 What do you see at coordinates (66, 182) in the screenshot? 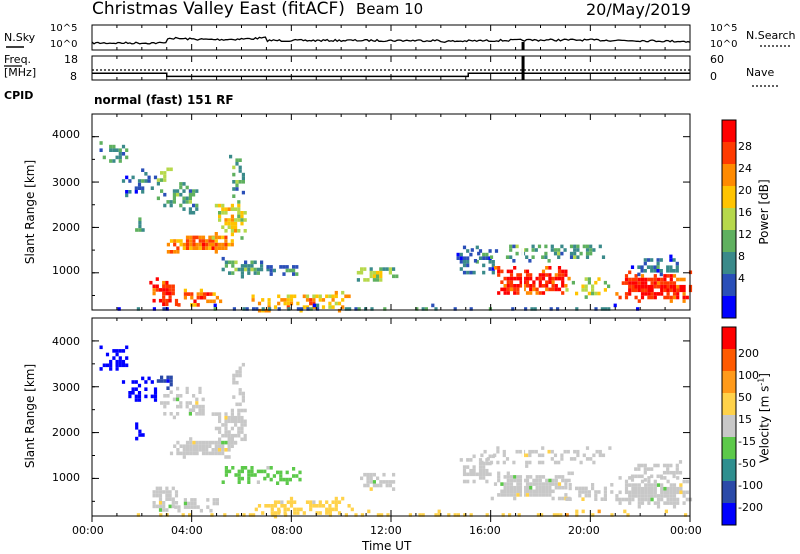
I see `power-ytick-3000: 3000` at bounding box center [66, 182].